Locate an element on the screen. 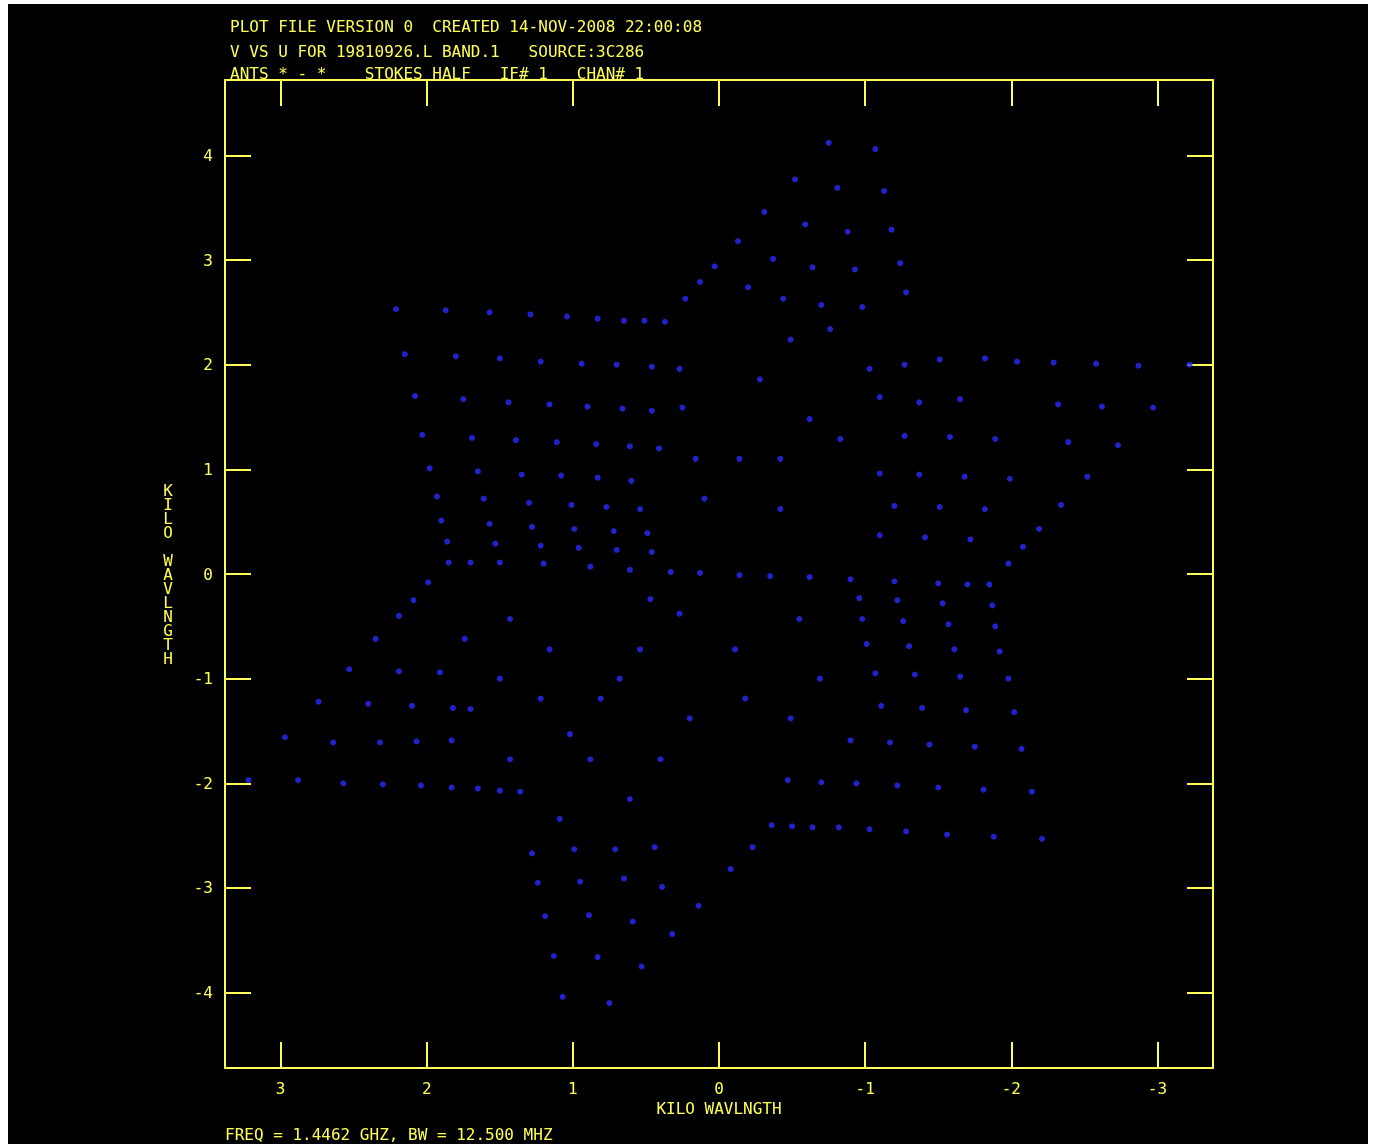 Image resolution: width=1375 pixels, height=1144 pixels. y-tick-label: 1 is located at coordinates (208, 469).